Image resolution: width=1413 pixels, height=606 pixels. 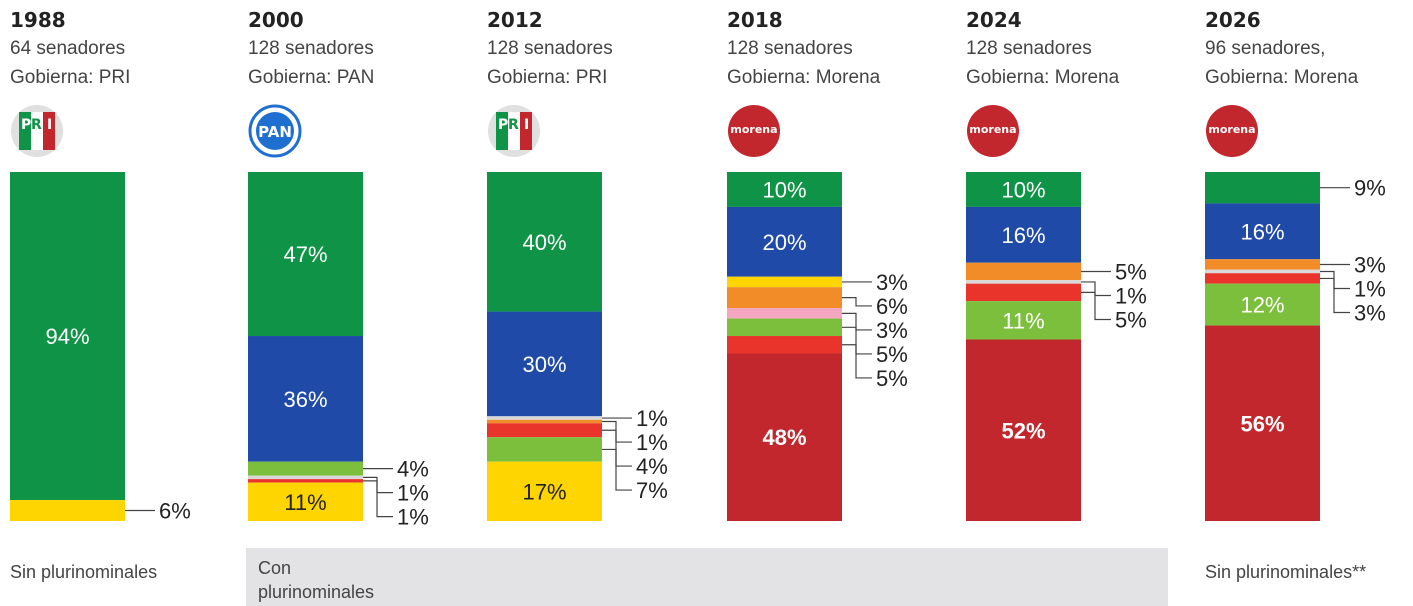 I want to click on data-label-2000-pri: 47%, so click(x=305, y=254).